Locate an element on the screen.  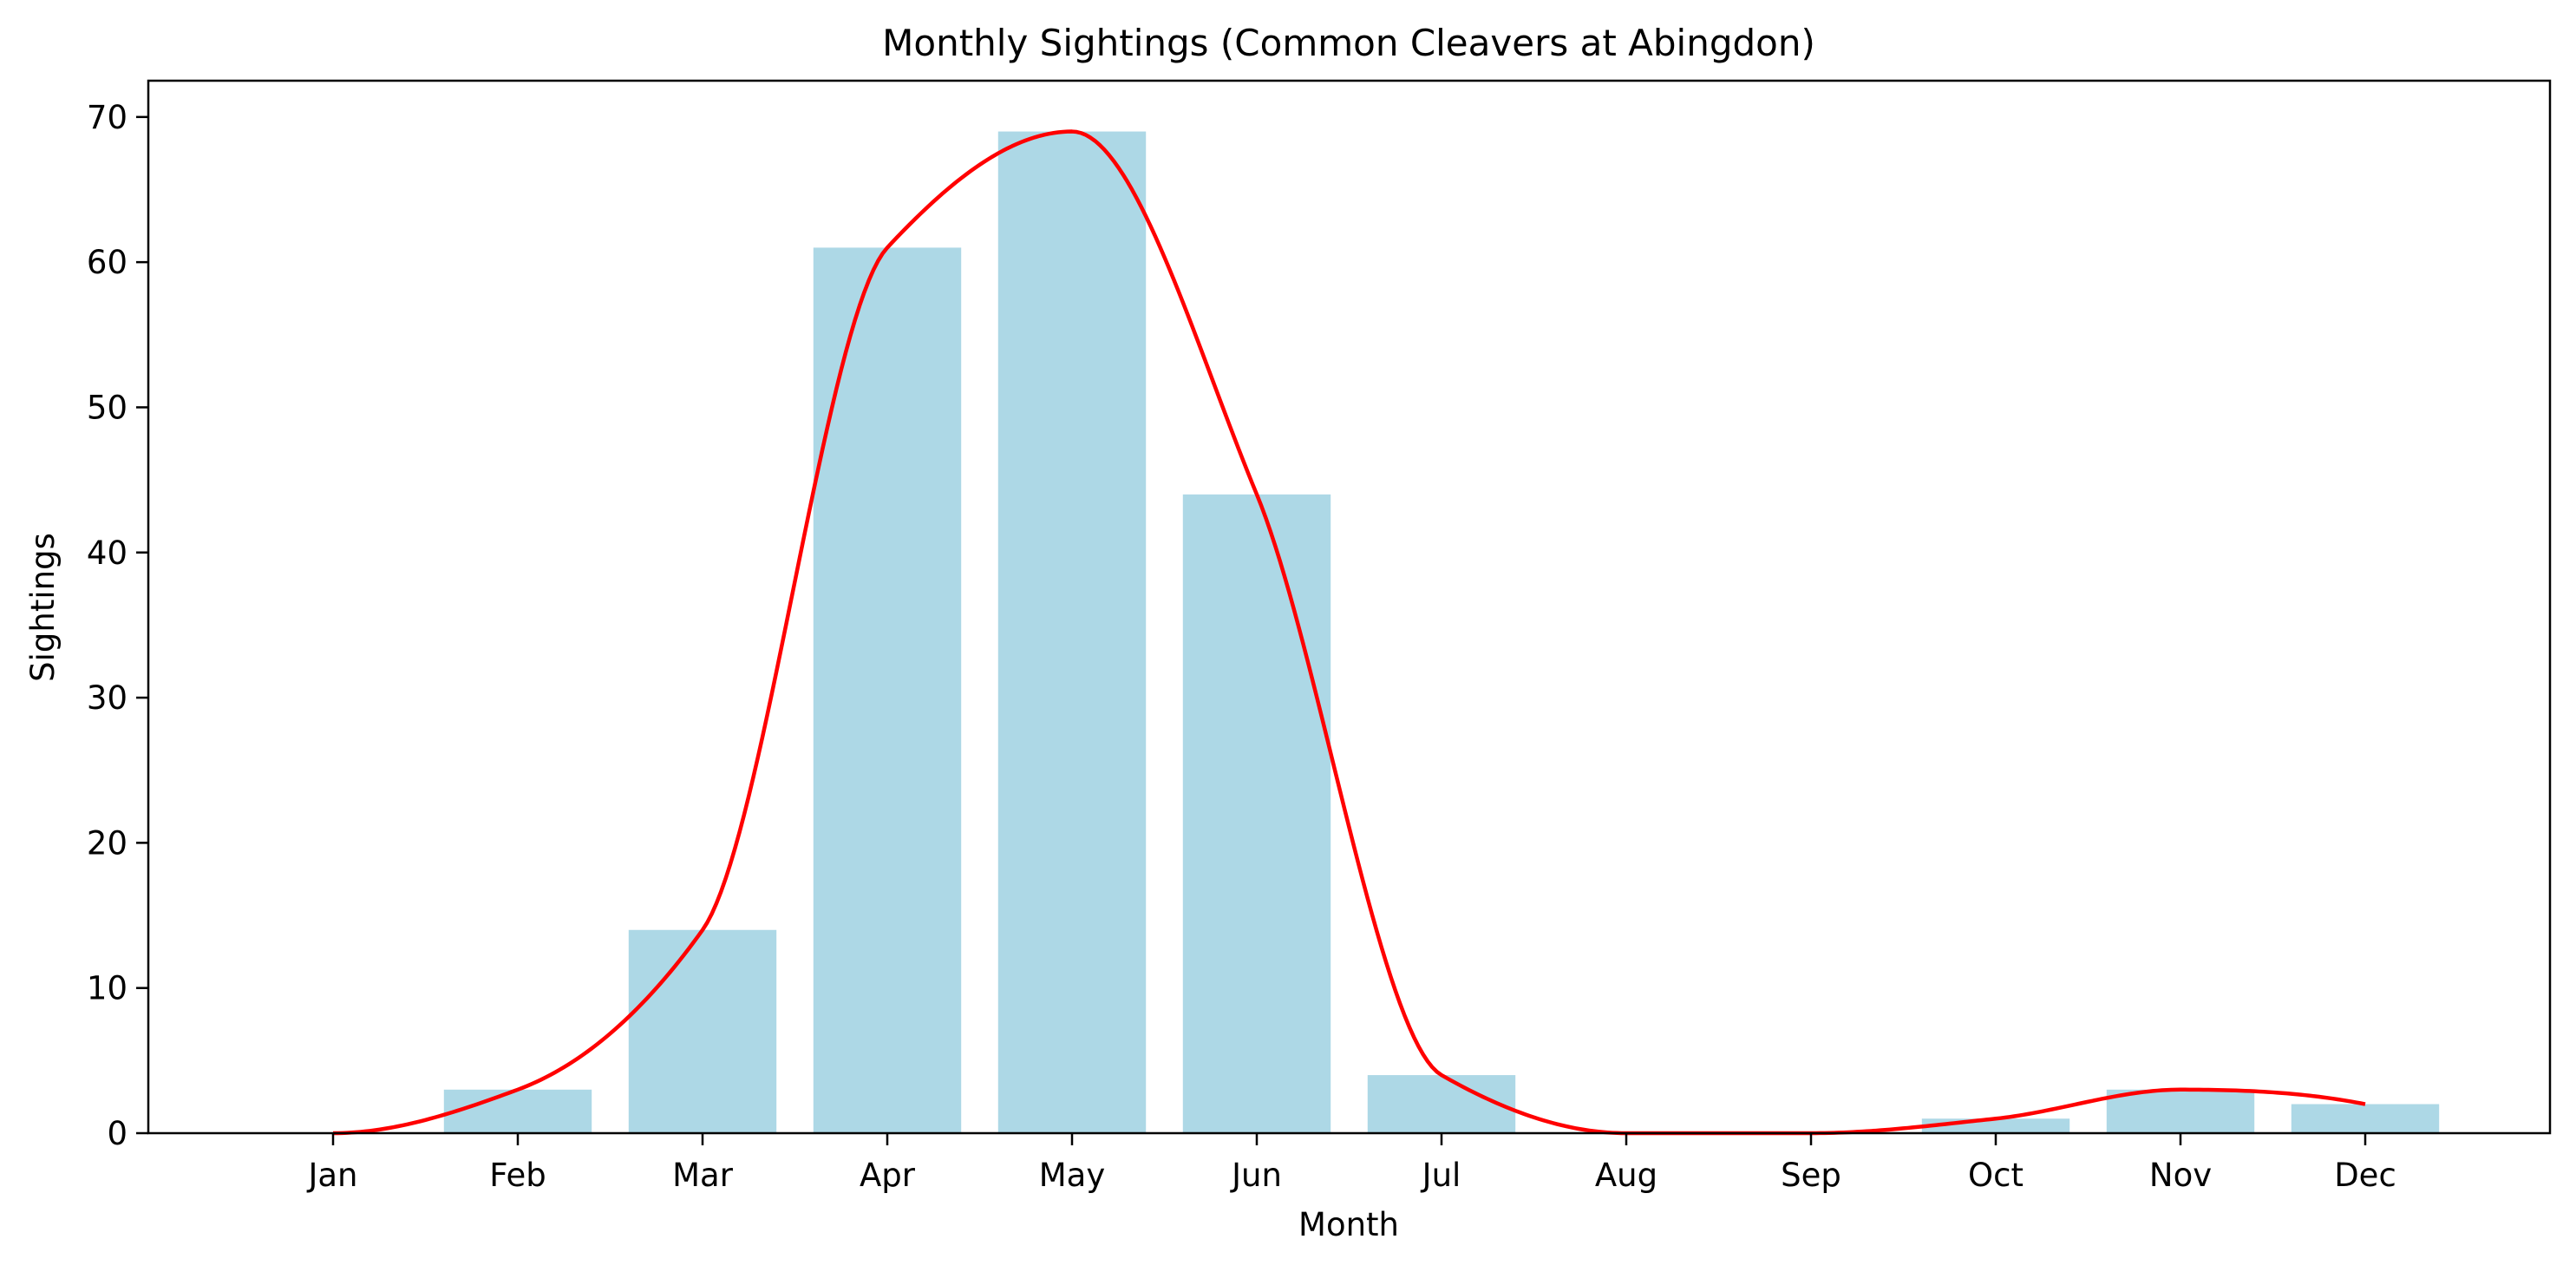
x-tick-label-jun: Jun is located at coordinates (1256, 1175).